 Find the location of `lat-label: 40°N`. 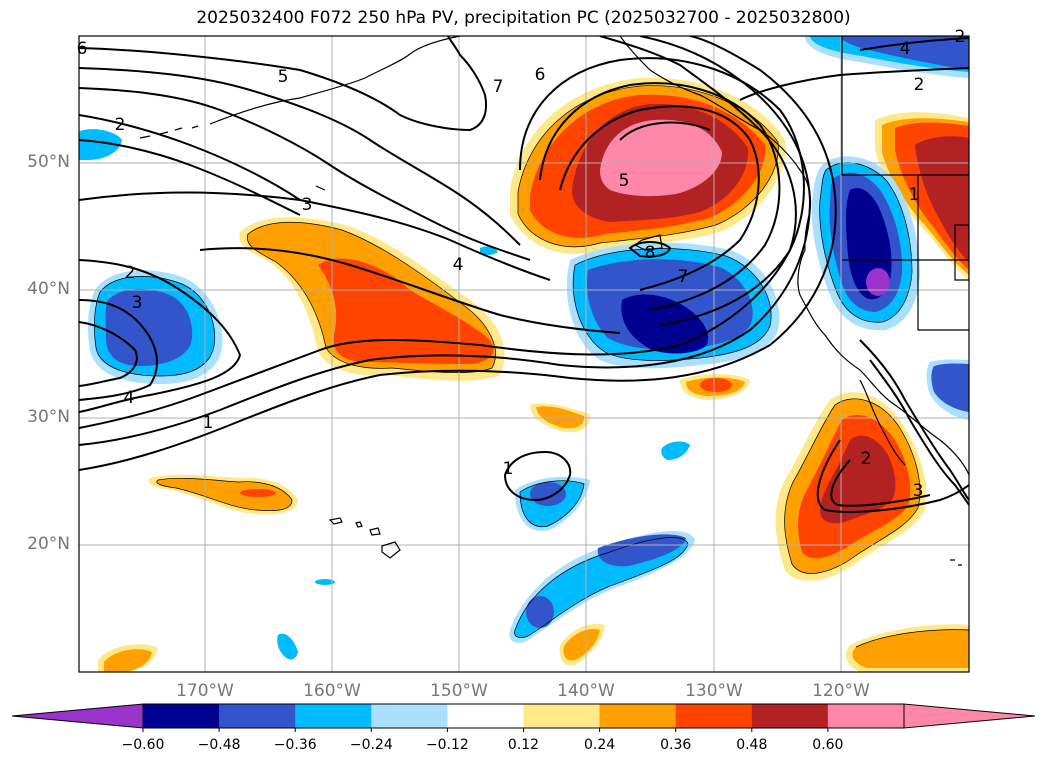

lat-label: 40°N is located at coordinates (48, 289).